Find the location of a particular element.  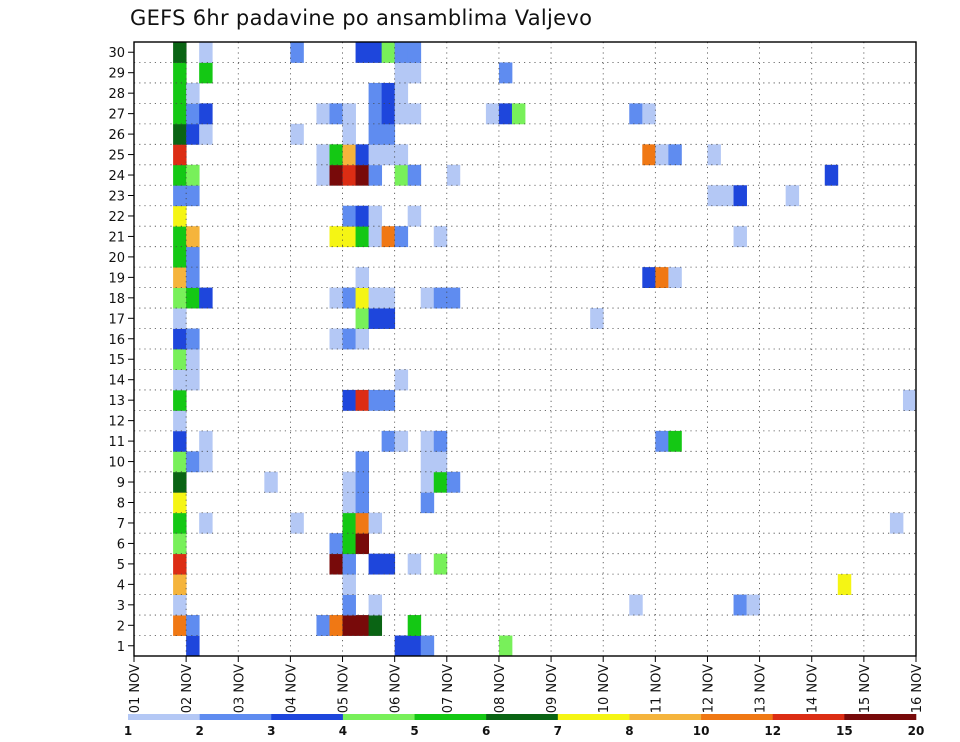

colorbar-label: 4 is located at coordinates (343, 731).